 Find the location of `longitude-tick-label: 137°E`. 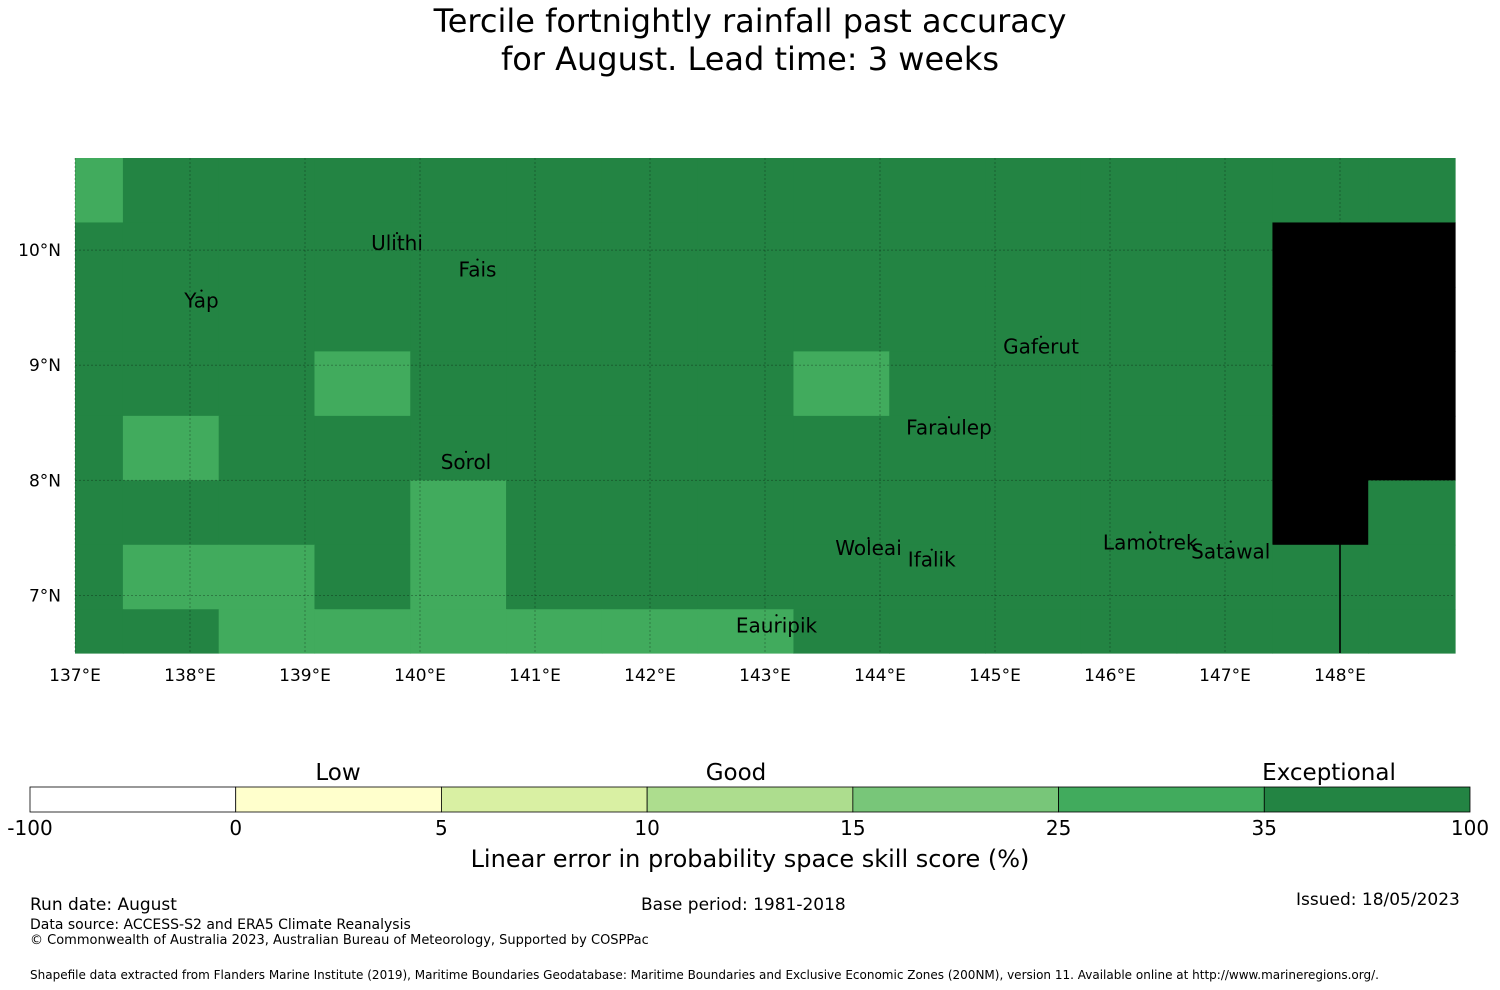

longitude-tick-label: 137°E is located at coordinates (75, 676).